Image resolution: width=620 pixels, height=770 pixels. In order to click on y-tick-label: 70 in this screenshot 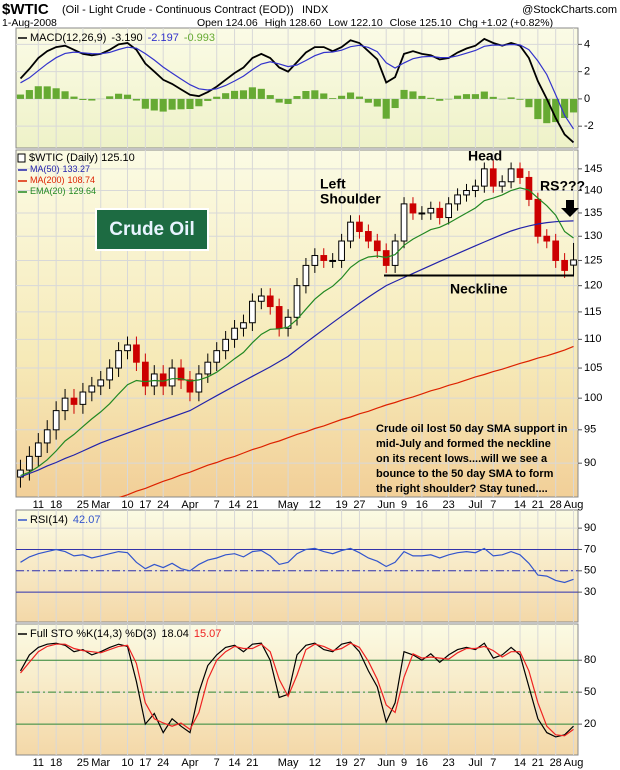, I will do `click(590, 549)`.